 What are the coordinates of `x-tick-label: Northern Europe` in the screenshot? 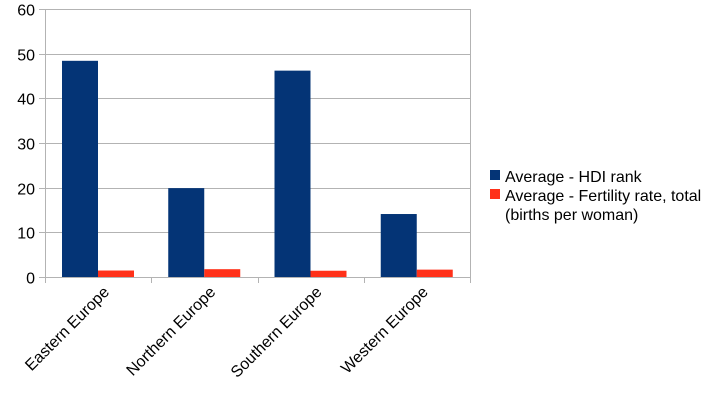 It's located at (172, 332).